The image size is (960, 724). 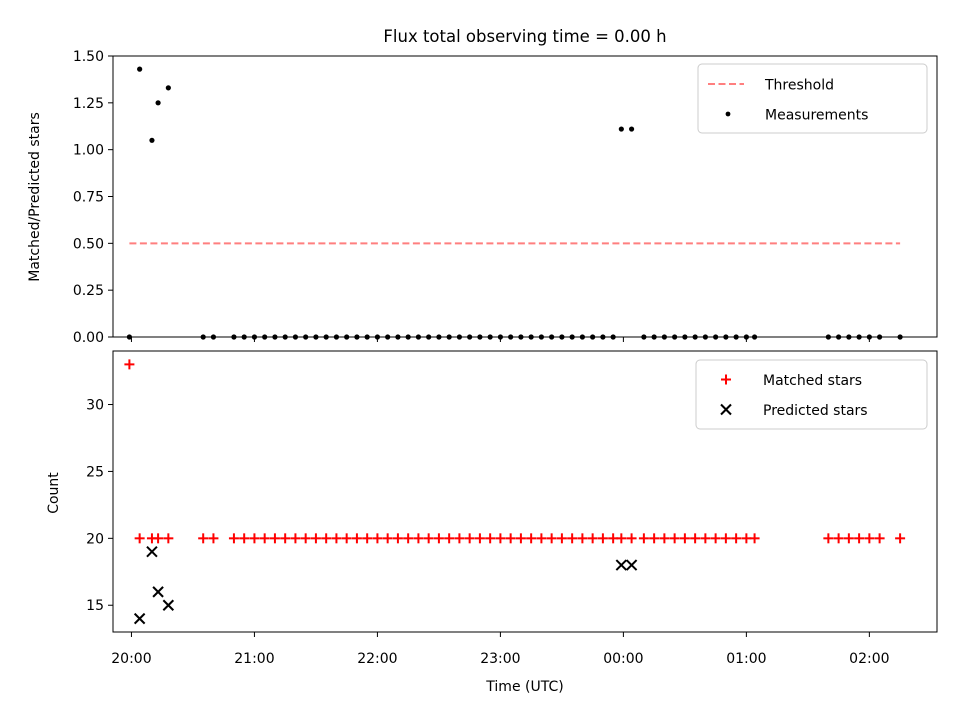 What do you see at coordinates (500, 649) in the screenshot?
I see `bottom-x-axis-ticks: 20:00 21:00 22:00 23:00 00:00 01:00 02:00` at bounding box center [500, 649].